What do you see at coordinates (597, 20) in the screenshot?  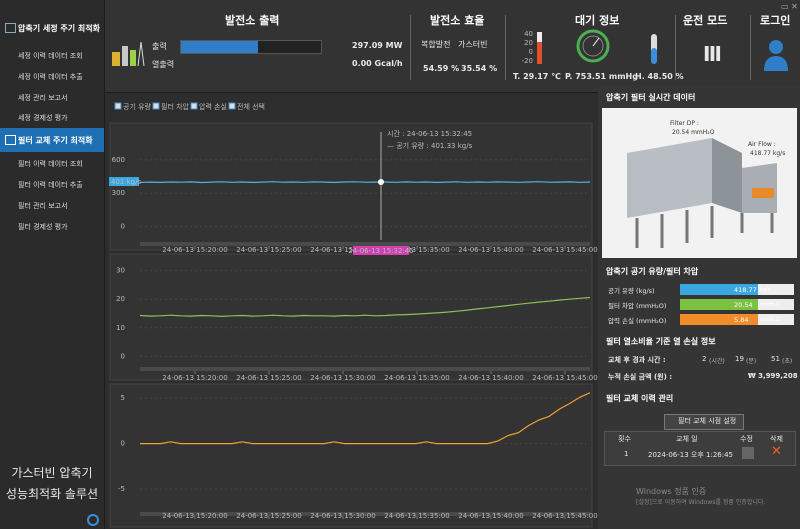 I see `panel-title: 대기 정보` at bounding box center [597, 20].